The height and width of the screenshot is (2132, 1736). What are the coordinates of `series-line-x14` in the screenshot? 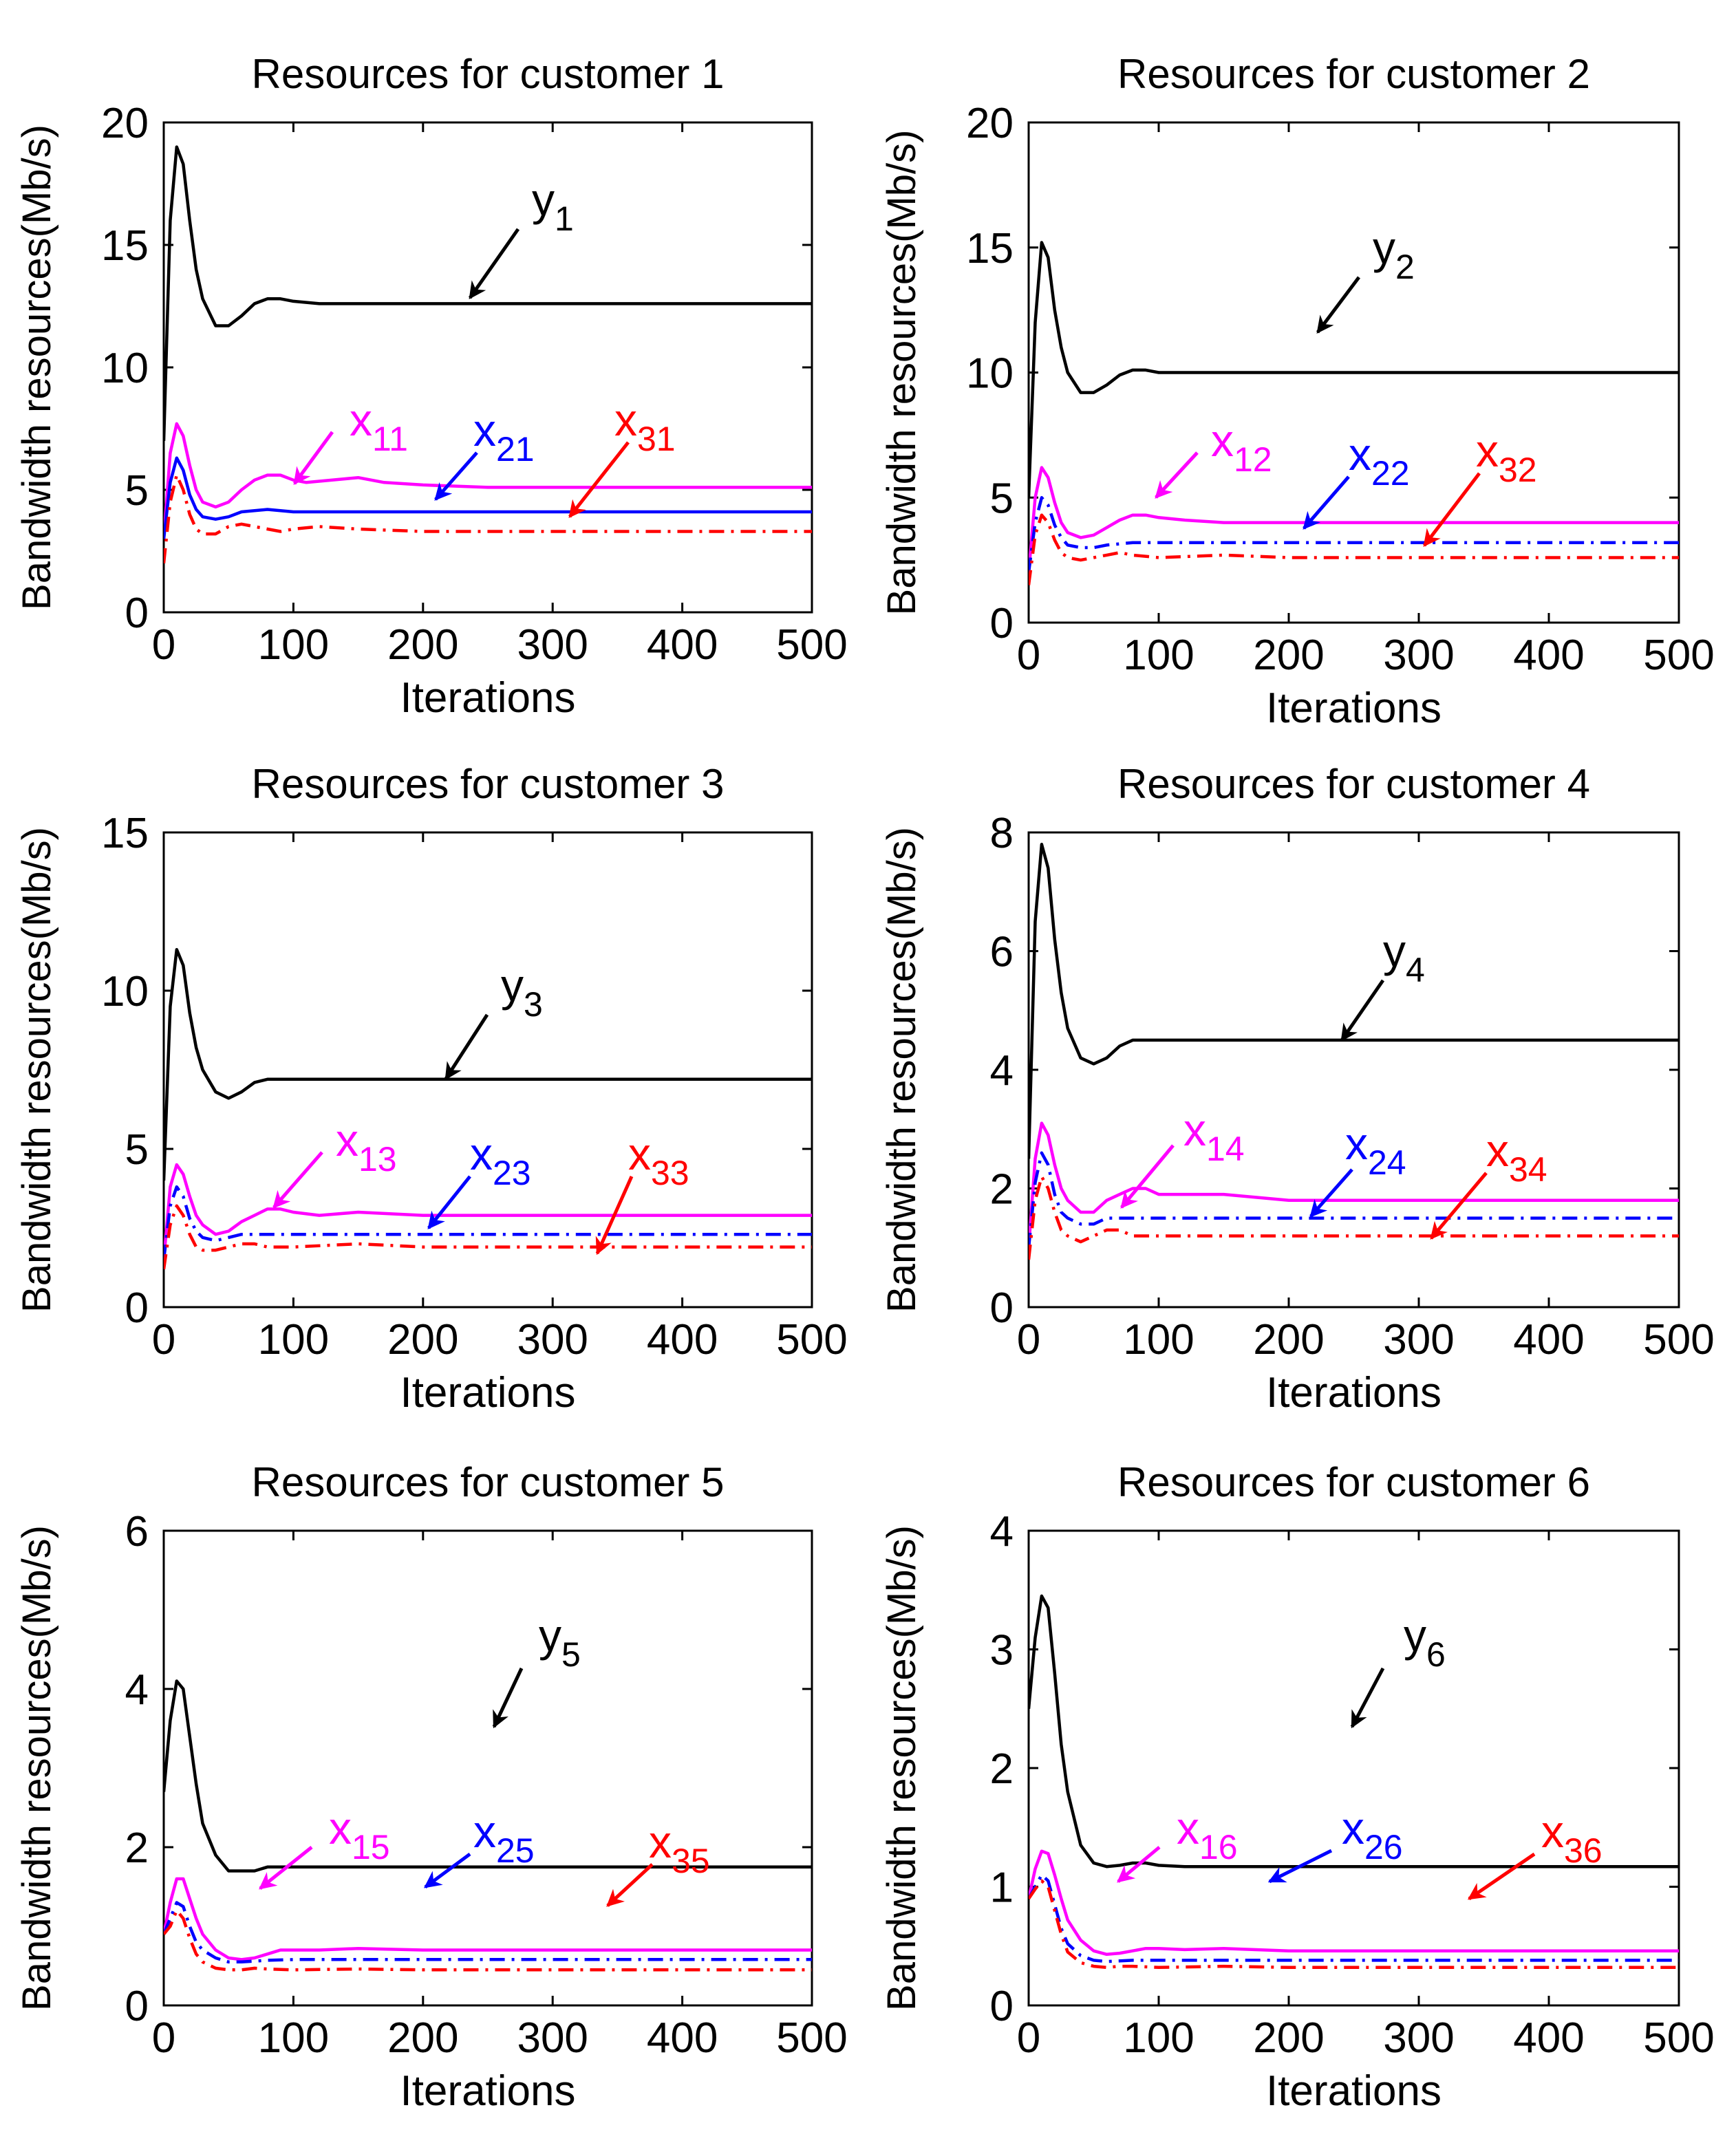 It's located at (1354, 1185).